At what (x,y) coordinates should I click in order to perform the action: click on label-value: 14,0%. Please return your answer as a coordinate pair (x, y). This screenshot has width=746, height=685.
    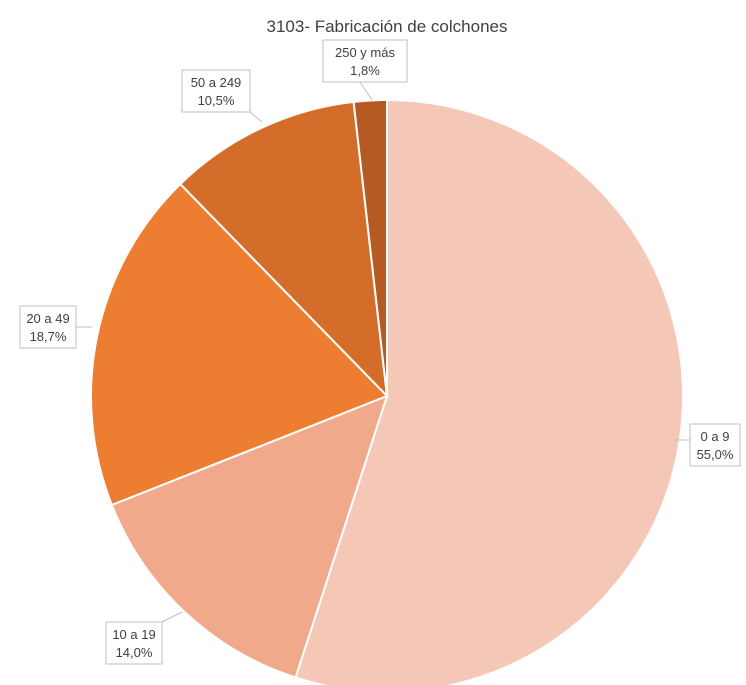
    Looking at the image, I should click on (134, 652).